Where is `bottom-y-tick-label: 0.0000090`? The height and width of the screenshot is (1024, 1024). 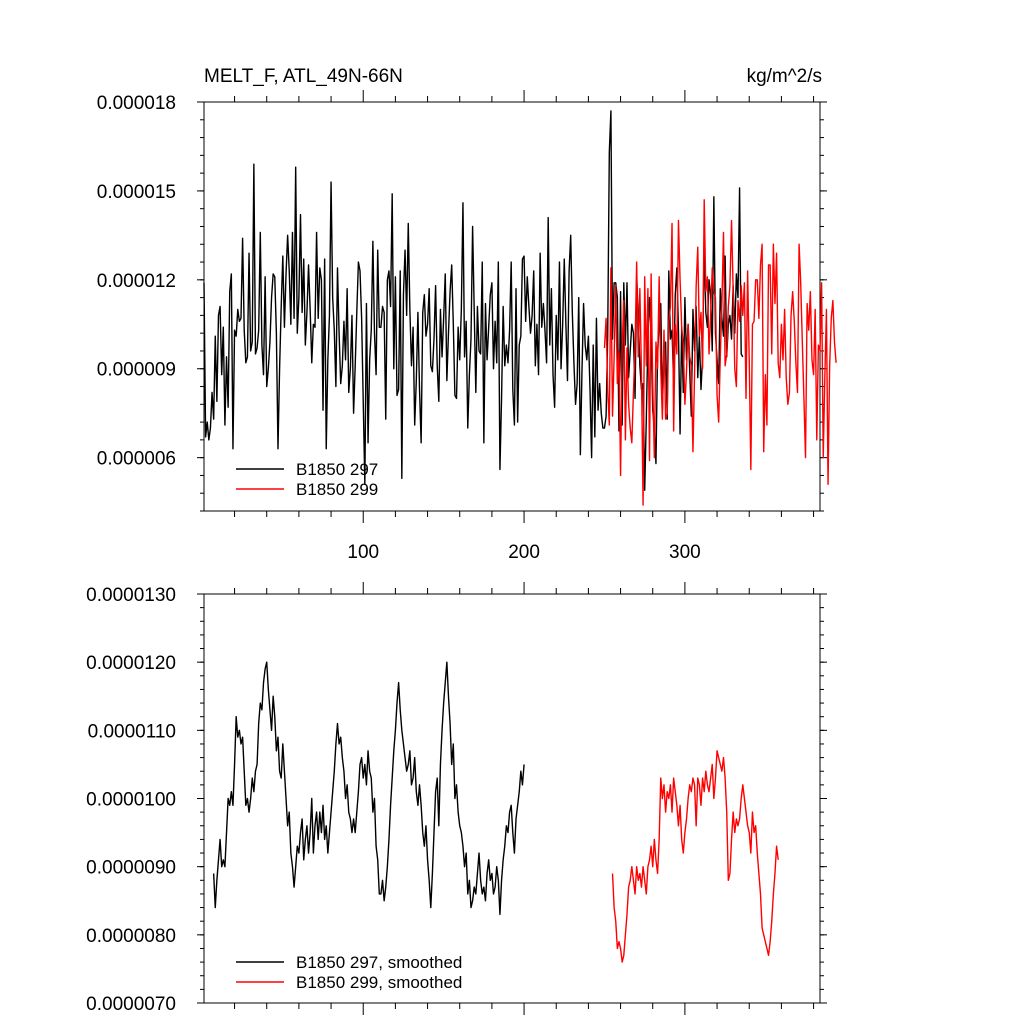
bottom-y-tick-label: 0.0000090 is located at coordinates (131, 868).